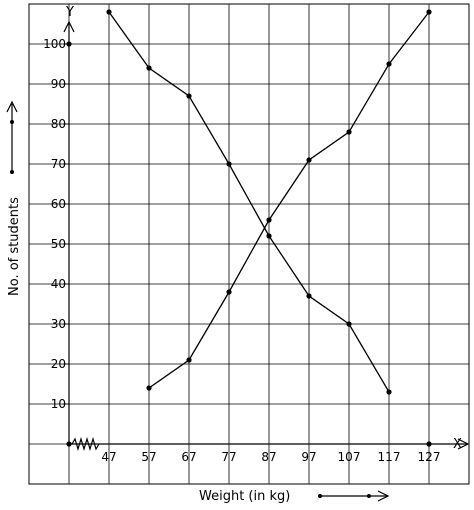  Describe the element at coordinates (188, 457) in the screenshot. I see `x-tick-label: 67` at that location.